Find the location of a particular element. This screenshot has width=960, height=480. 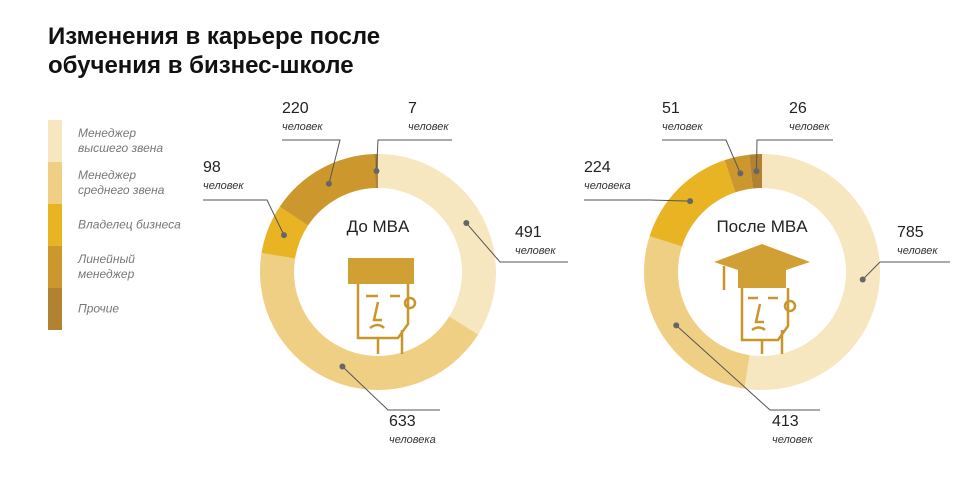

value-label: 491 is located at coordinates (528, 232).